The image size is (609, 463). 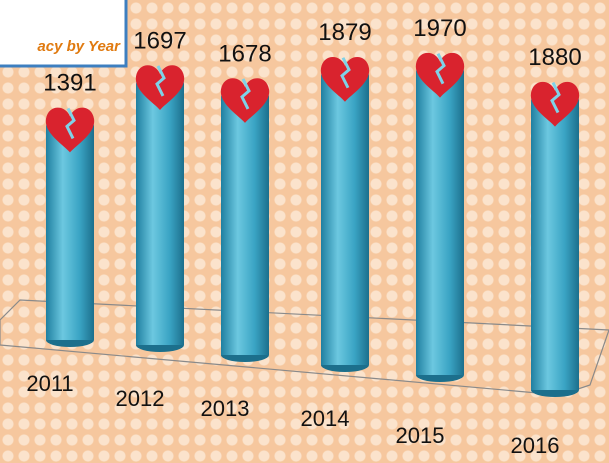 I want to click on value-label: 1678, so click(x=244, y=53).